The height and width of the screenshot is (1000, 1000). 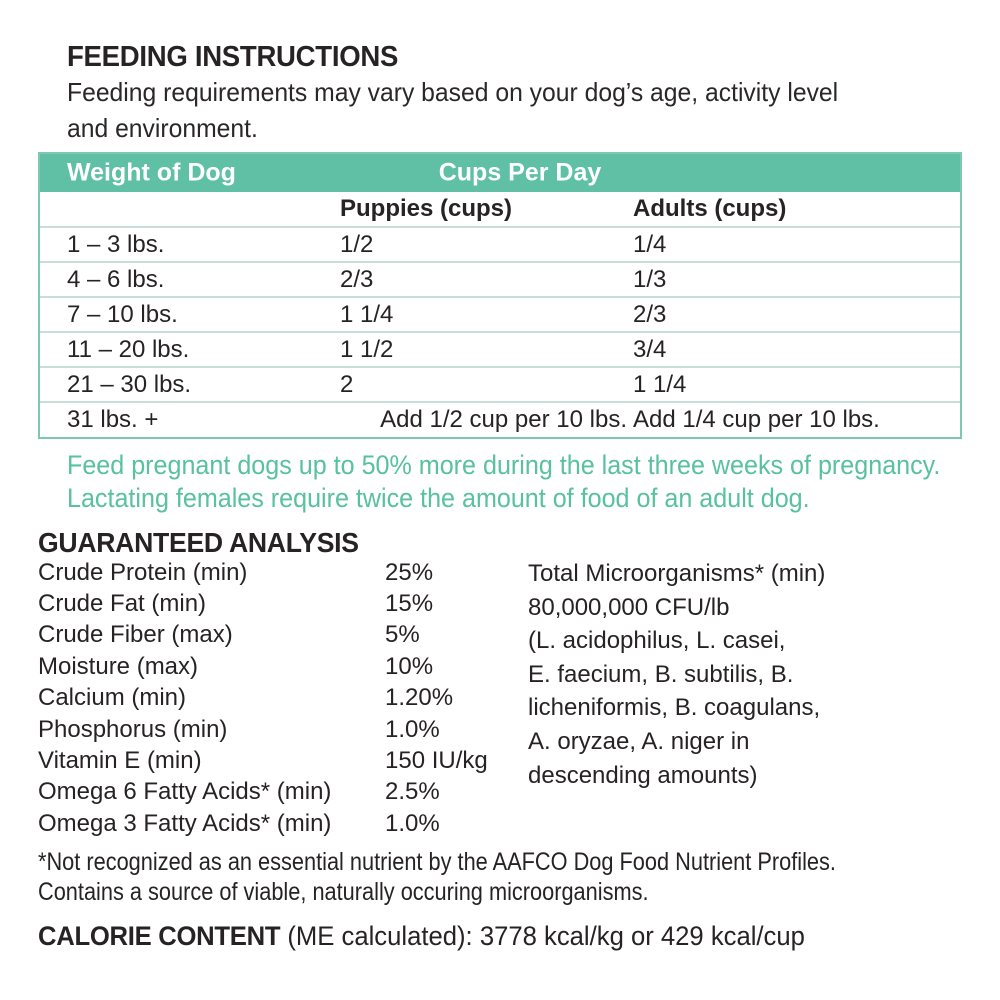 I want to click on table-row: 4 – 6 lbs. 2/3 1/3, so click(x=500, y=278).